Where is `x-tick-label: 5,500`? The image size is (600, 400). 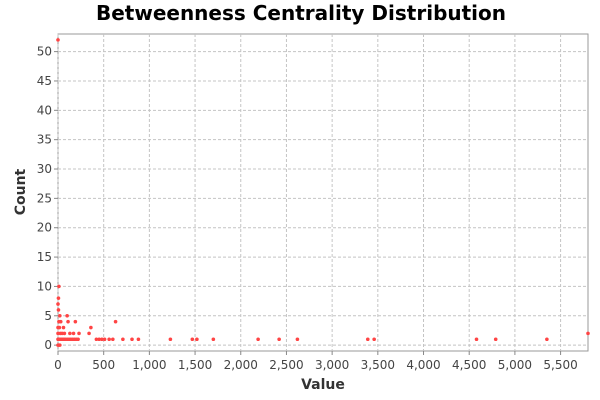
x-tick-label: 5,500 is located at coordinates (560, 365).